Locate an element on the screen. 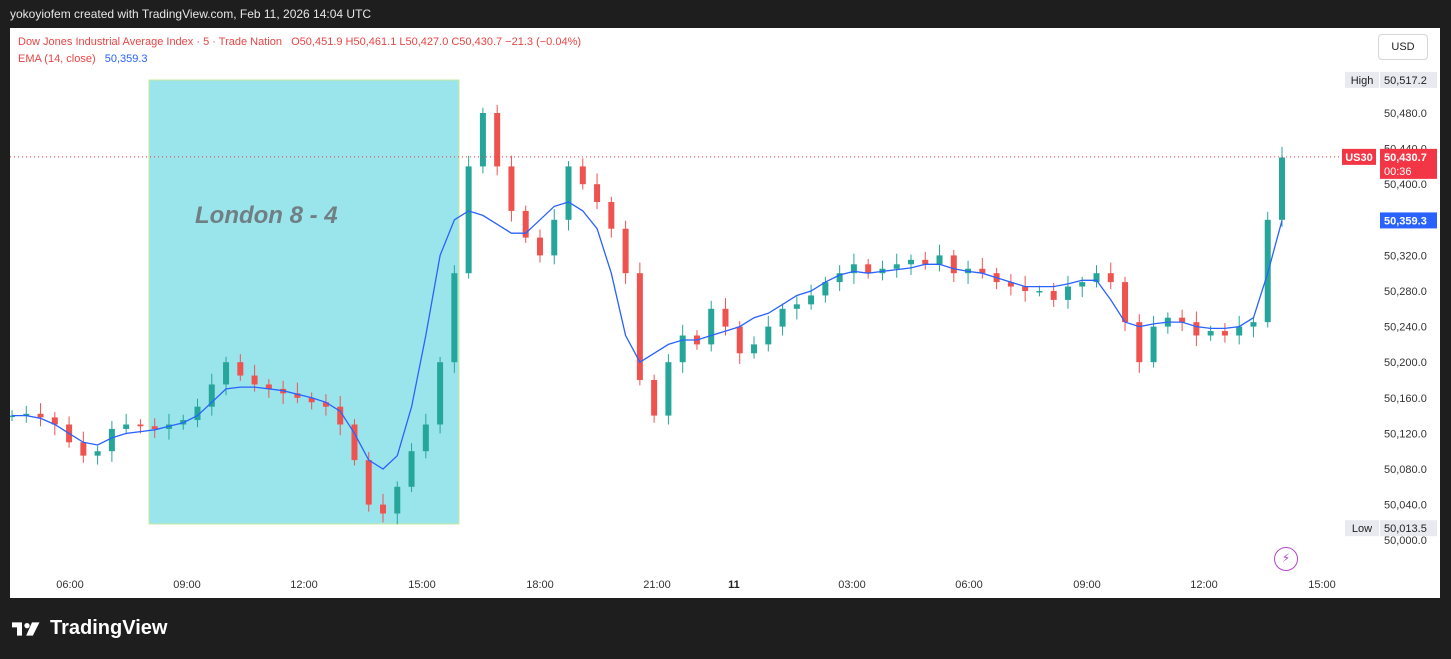 The image size is (1451, 659). price-tick-label: 50,120.0 is located at coordinates (1405, 434).